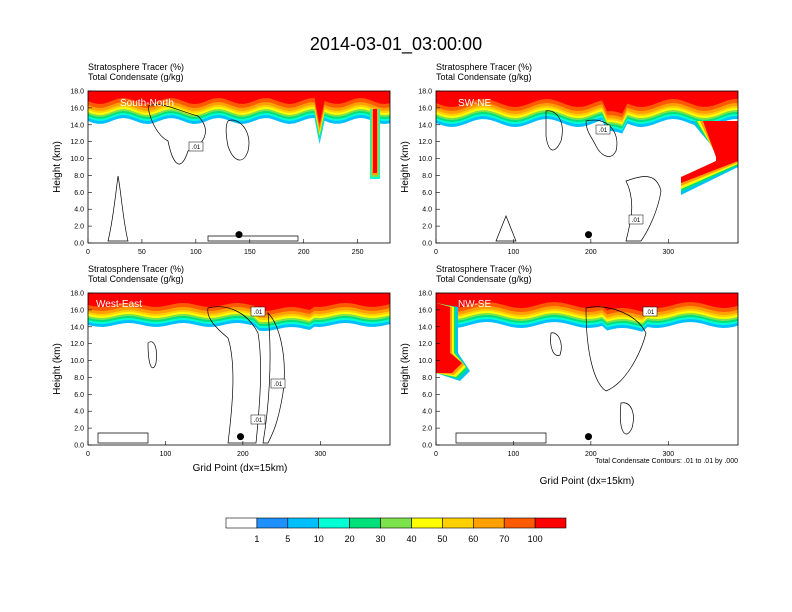 The height and width of the screenshot is (612, 792). I want to click on x-tick-label: 100, so click(166, 454).